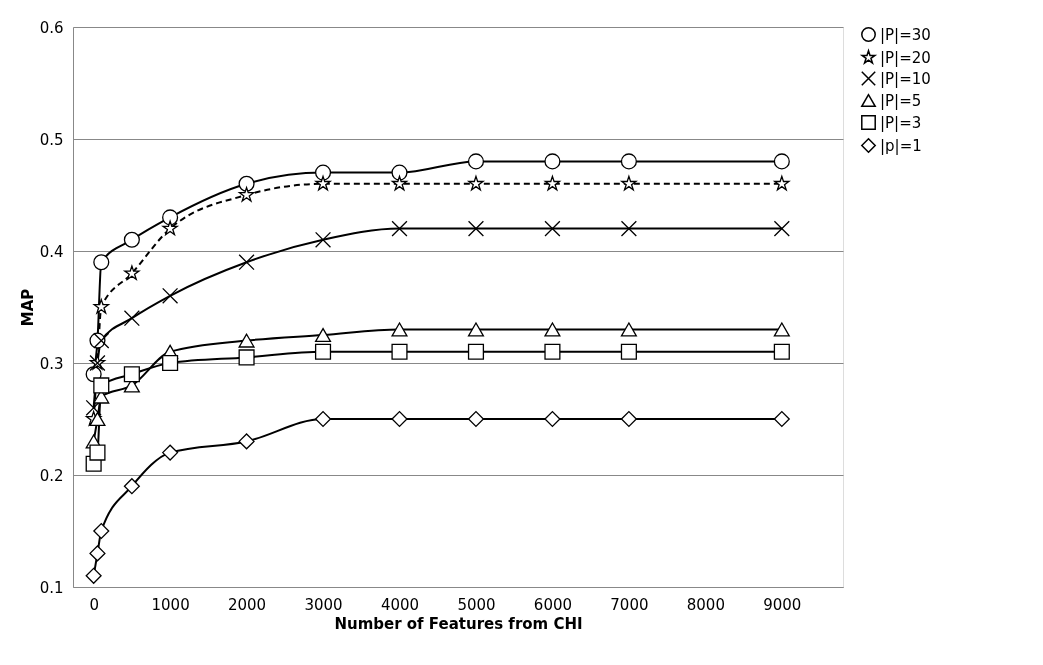 The image size is (1043, 665). I want to click on y-tick-label: 0.1, so click(51, 587).